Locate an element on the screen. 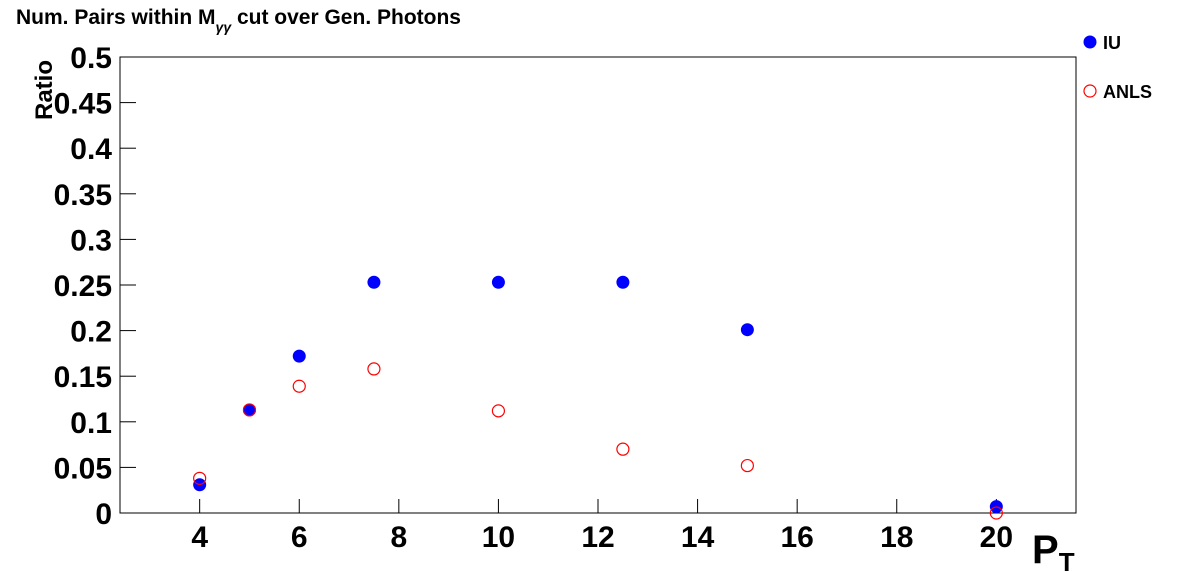  y-tick-label: 0.5 is located at coordinates (91, 58).